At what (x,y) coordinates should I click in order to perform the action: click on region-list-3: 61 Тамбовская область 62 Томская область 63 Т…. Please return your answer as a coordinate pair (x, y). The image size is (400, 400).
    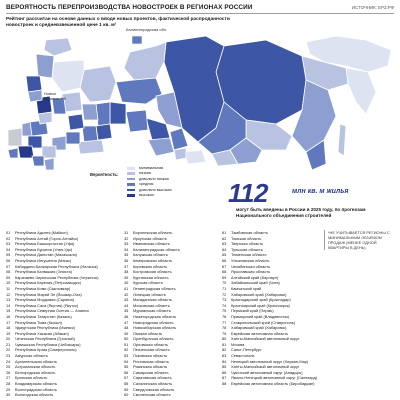
    Looking at the image, I should click on (272, 308).